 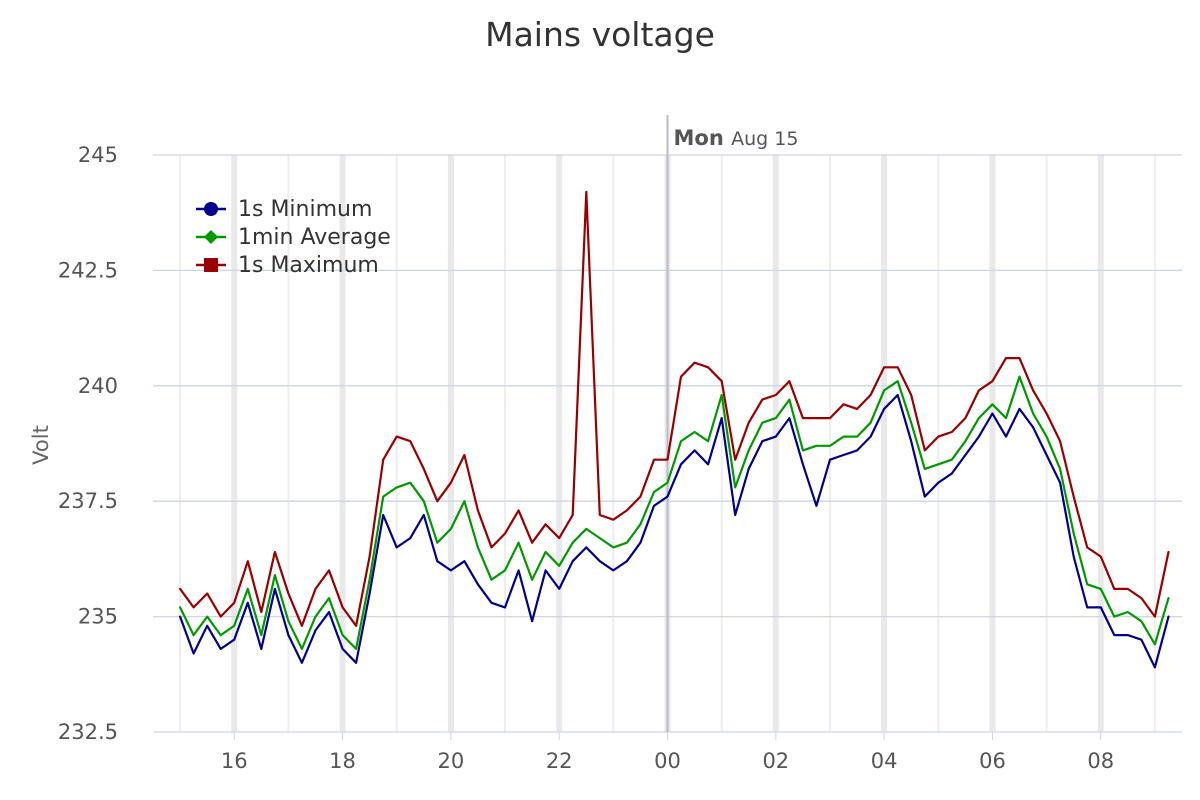 I want to click on y-tick-label: 237.5, so click(x=88, y=501).